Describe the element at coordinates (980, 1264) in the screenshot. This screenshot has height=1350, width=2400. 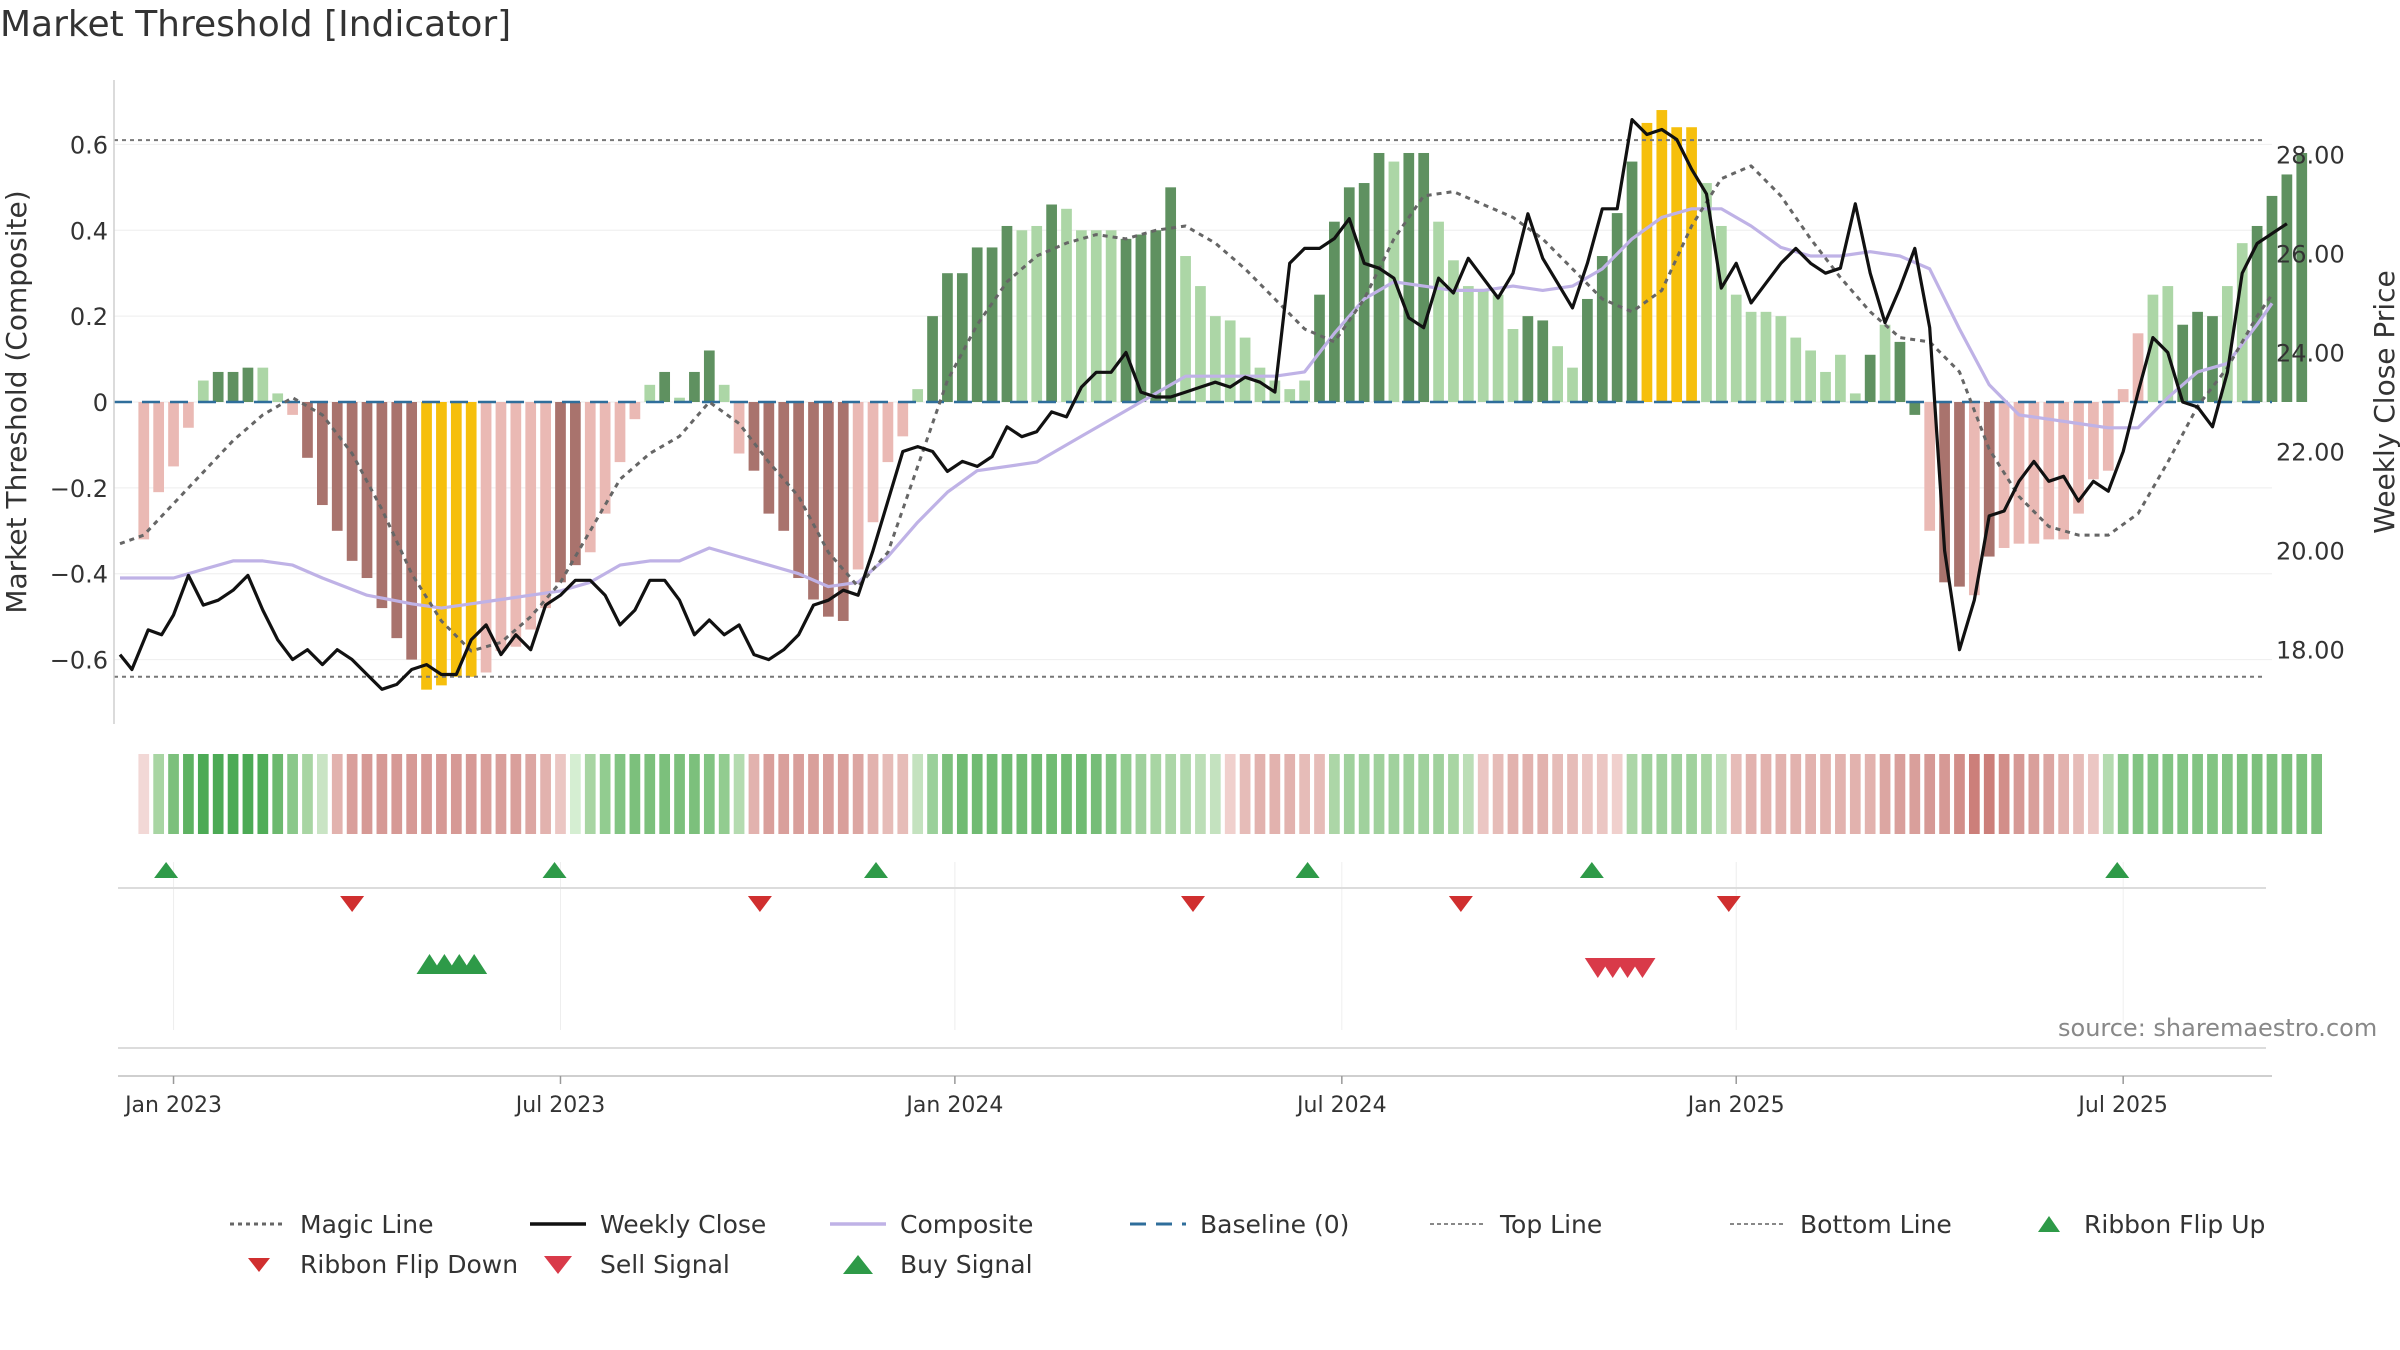
I see `legend-item-buy-signal: Buy Signal` at that location.